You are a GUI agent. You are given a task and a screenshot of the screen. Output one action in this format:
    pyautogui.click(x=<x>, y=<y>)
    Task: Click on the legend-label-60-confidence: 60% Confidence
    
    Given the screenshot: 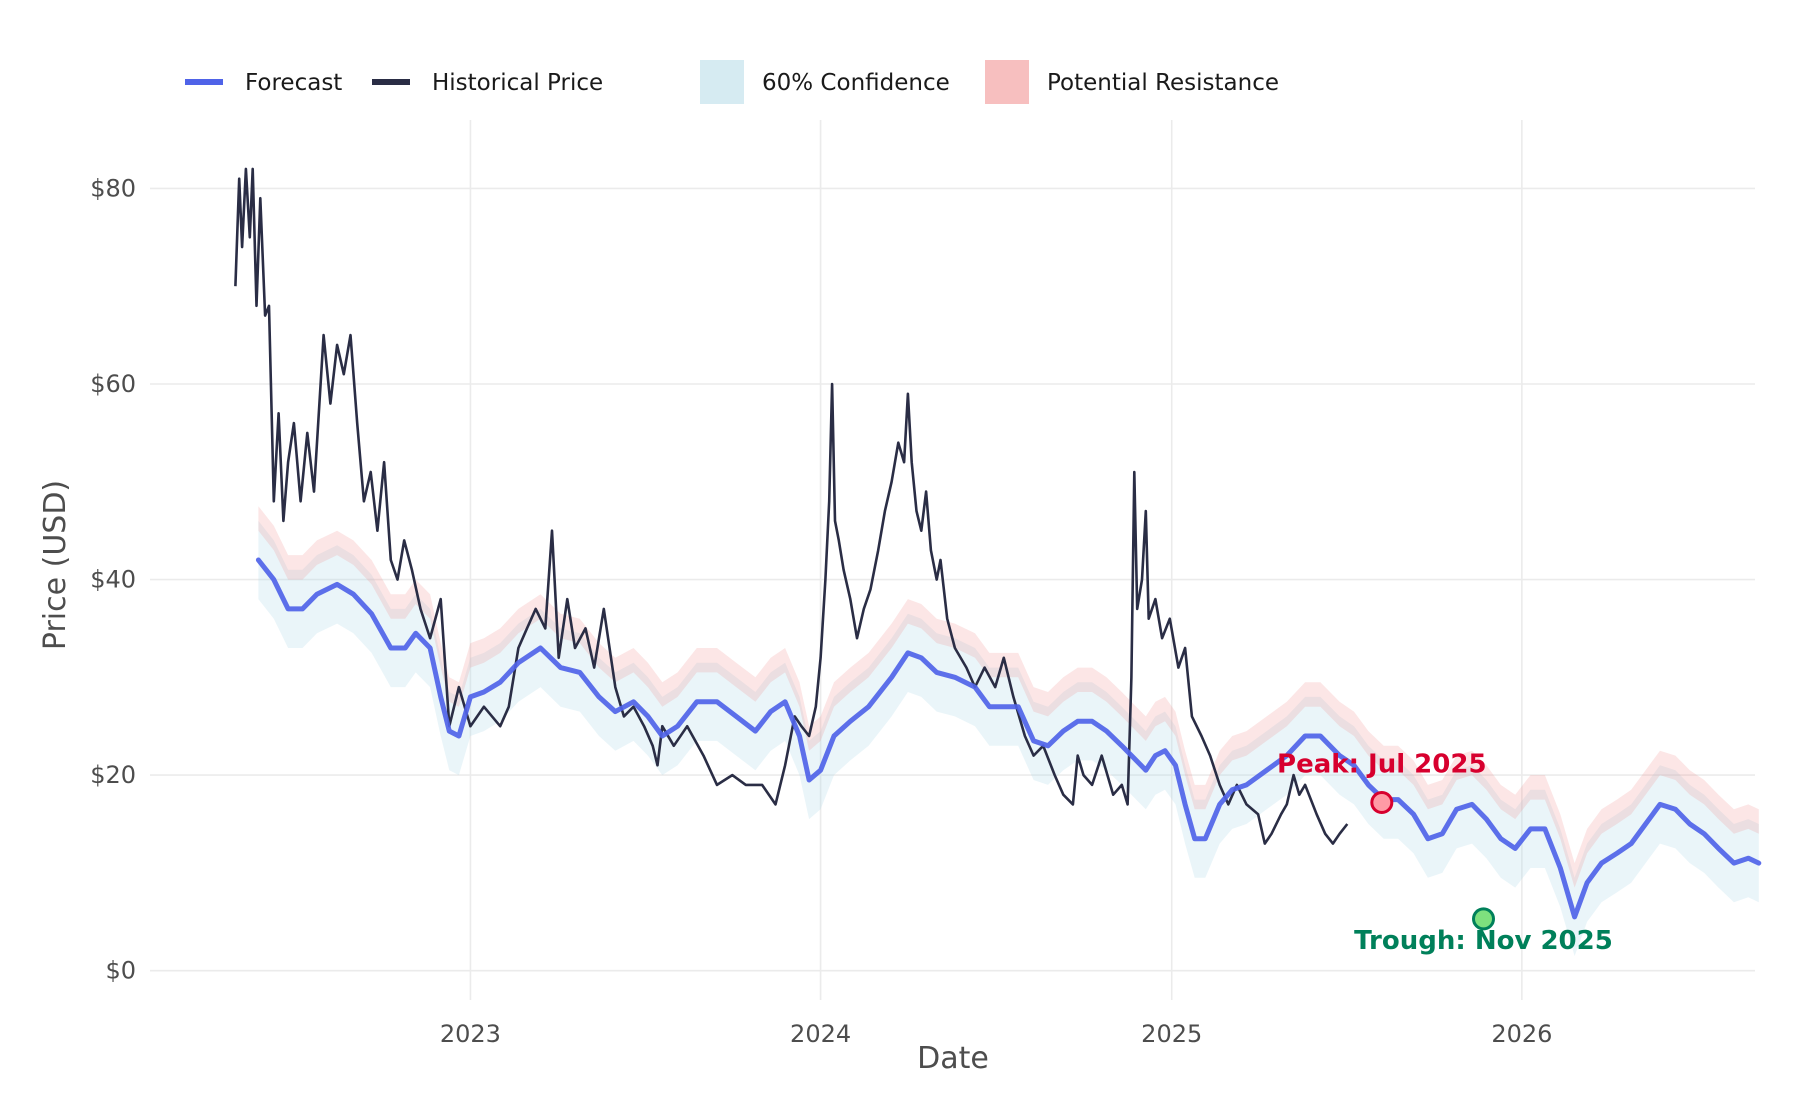 What is the action you would take?
    pyautogui.click(x=856, y=83)
    